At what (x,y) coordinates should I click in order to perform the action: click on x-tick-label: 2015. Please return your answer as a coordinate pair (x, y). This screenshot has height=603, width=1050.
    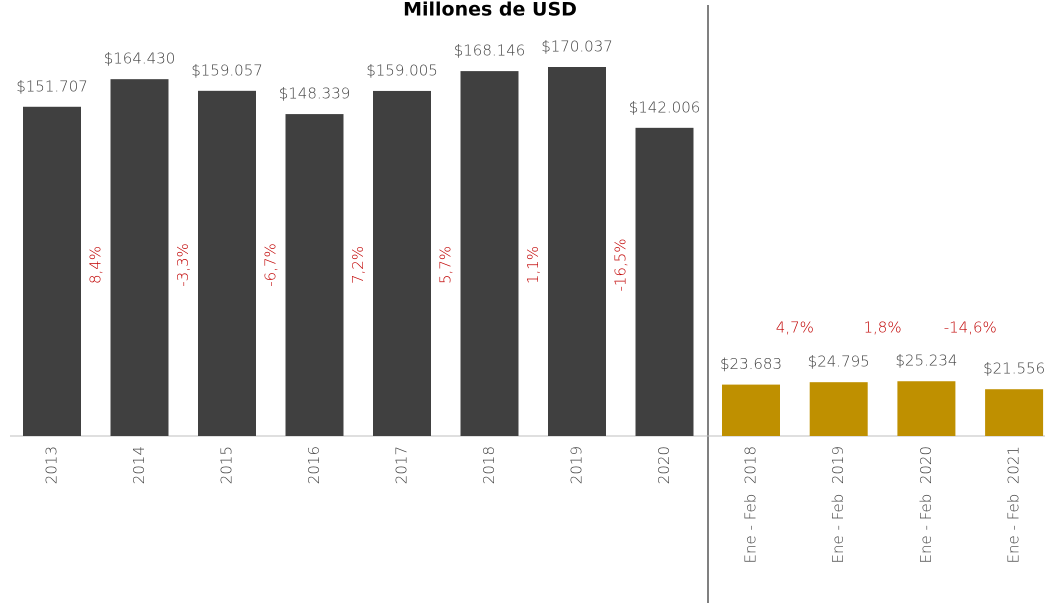
    Looking at the image, I should click on (227, 465).